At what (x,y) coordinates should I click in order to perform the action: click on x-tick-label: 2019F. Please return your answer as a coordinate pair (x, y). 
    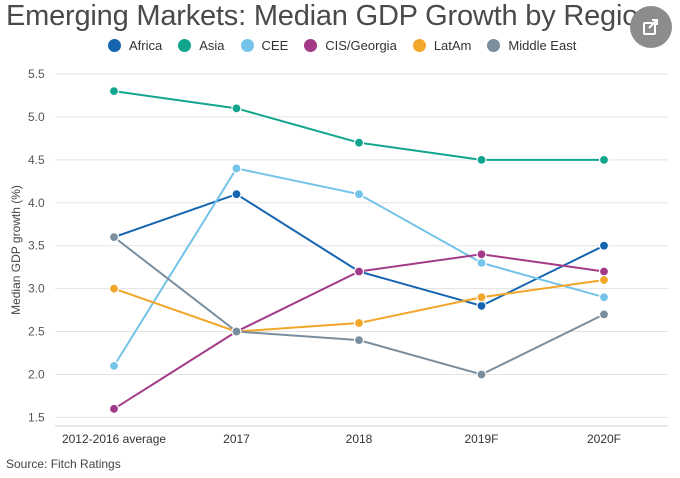
    Looking at the image, I should click on (481, 439).